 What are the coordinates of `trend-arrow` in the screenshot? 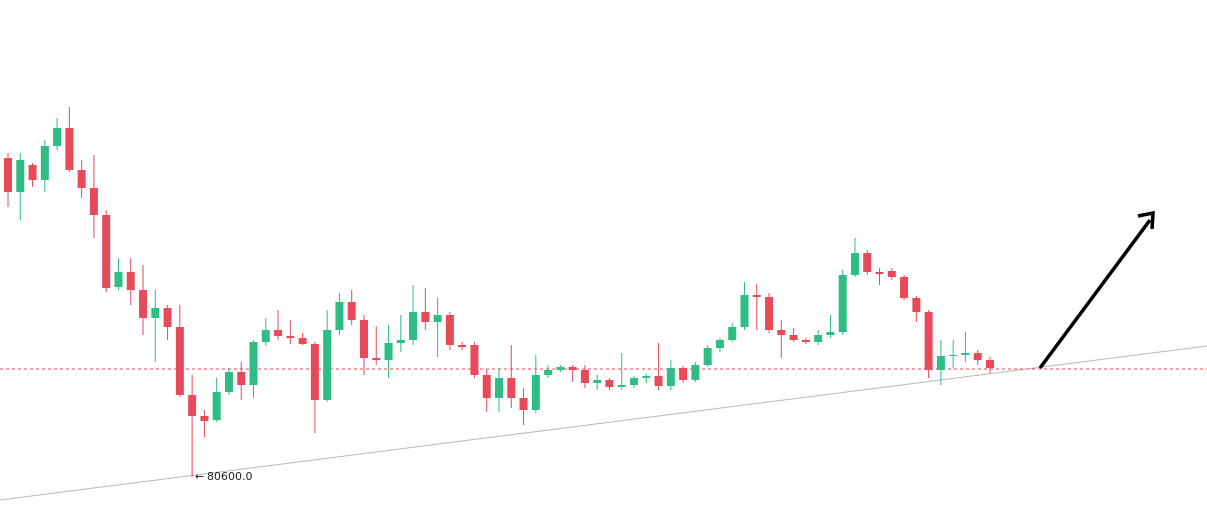 It's located at (1096, 290).